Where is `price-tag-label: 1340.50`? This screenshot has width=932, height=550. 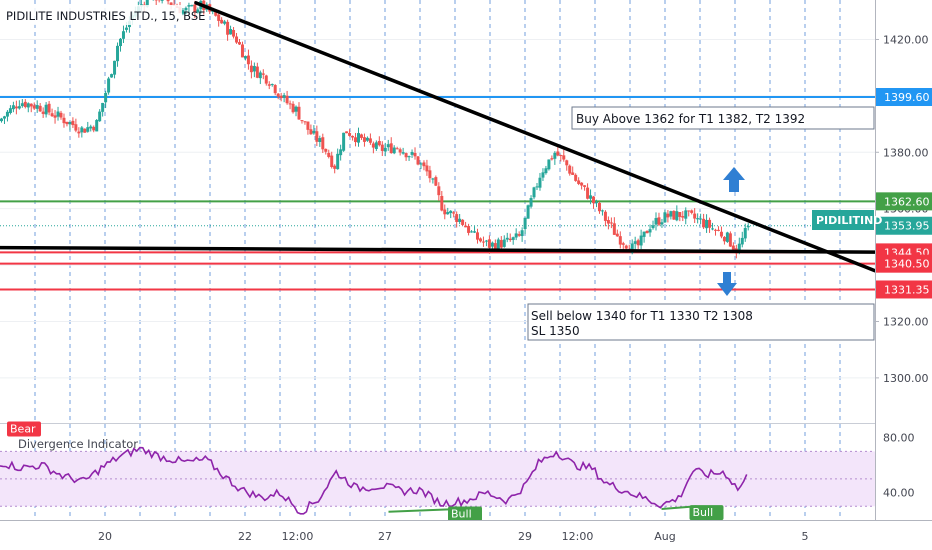
price-tag-label: 1340.50 is located at coordinates (907, 264).